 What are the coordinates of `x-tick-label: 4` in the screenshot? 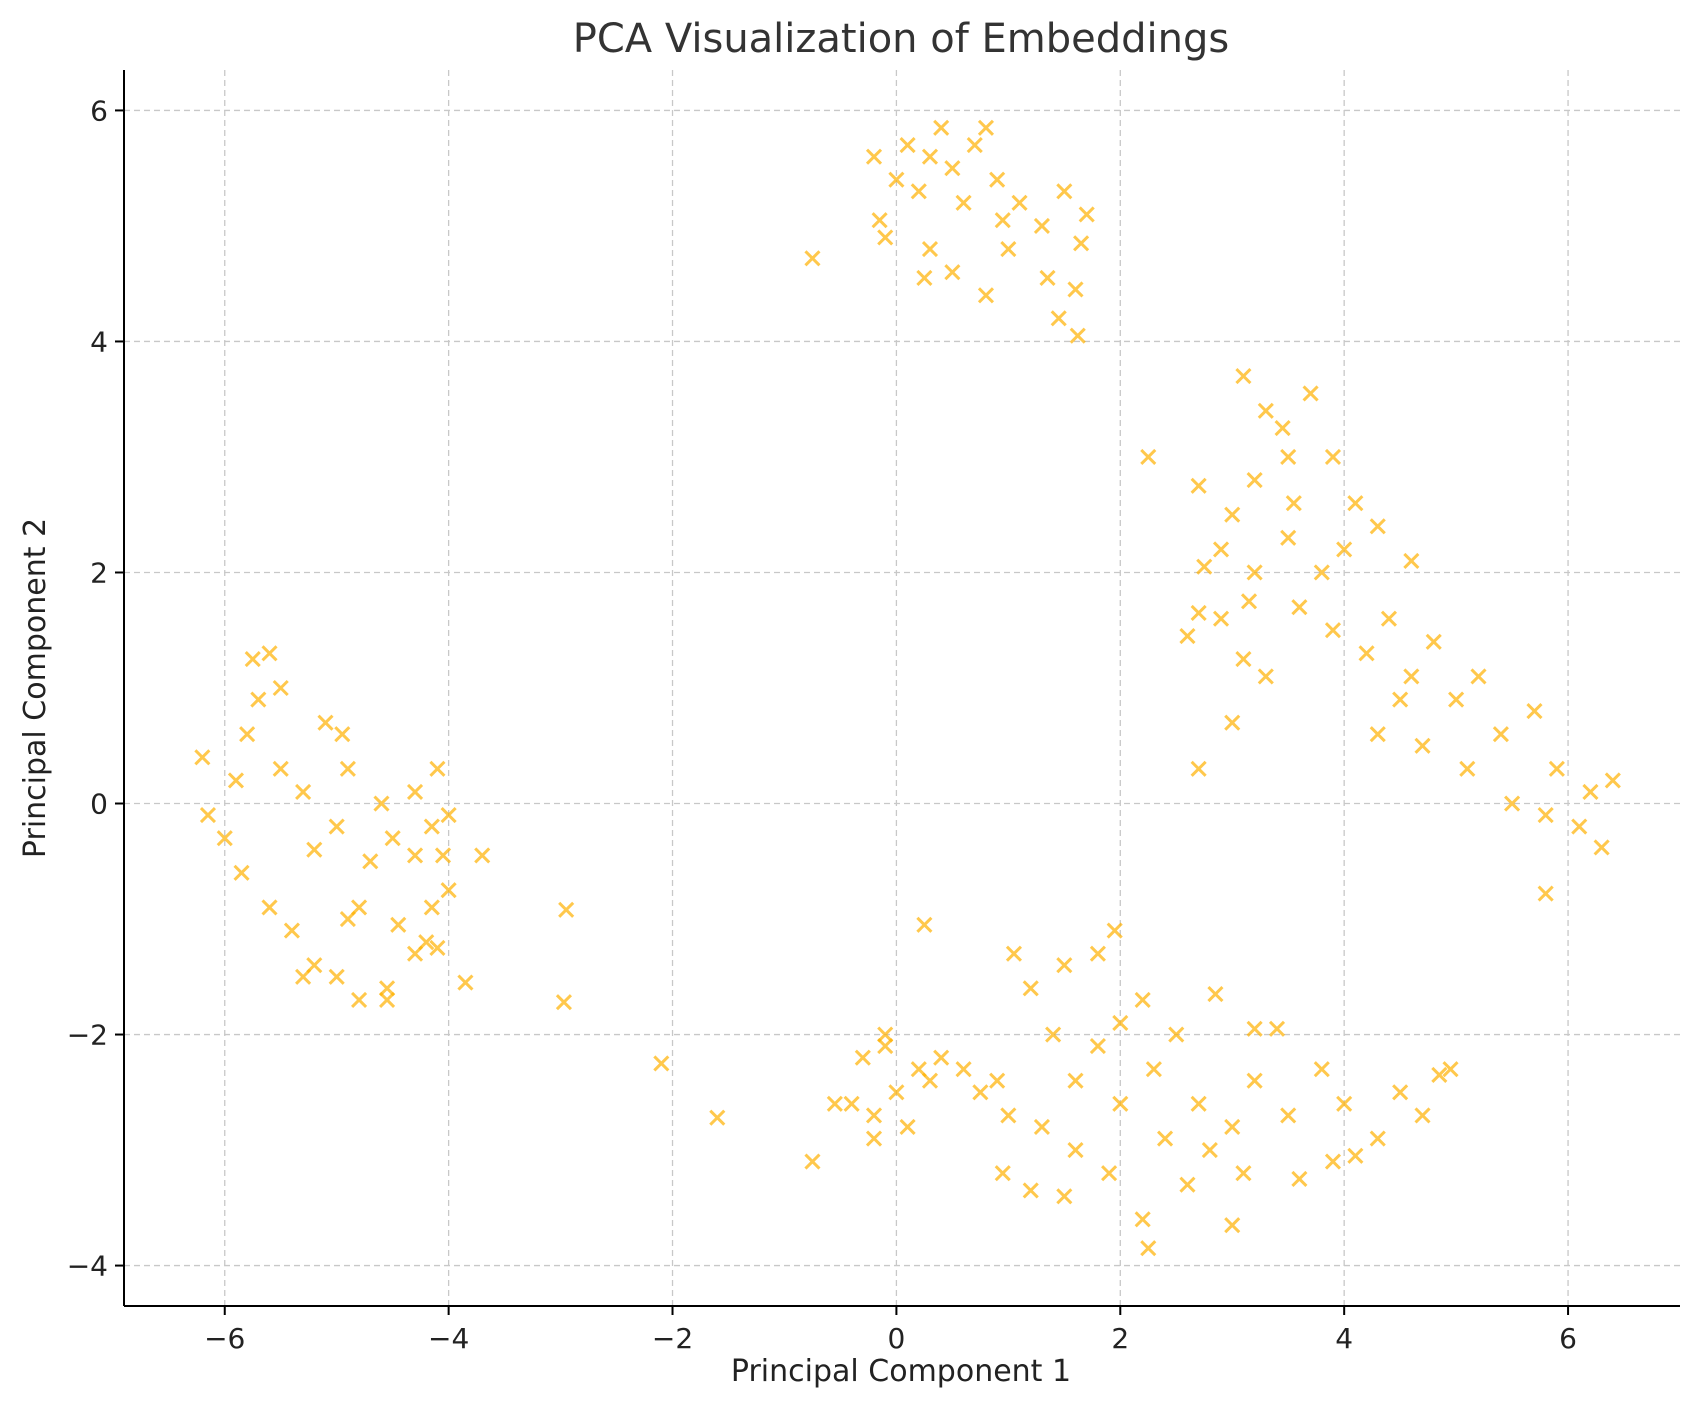 It's located at (1344, 1338).